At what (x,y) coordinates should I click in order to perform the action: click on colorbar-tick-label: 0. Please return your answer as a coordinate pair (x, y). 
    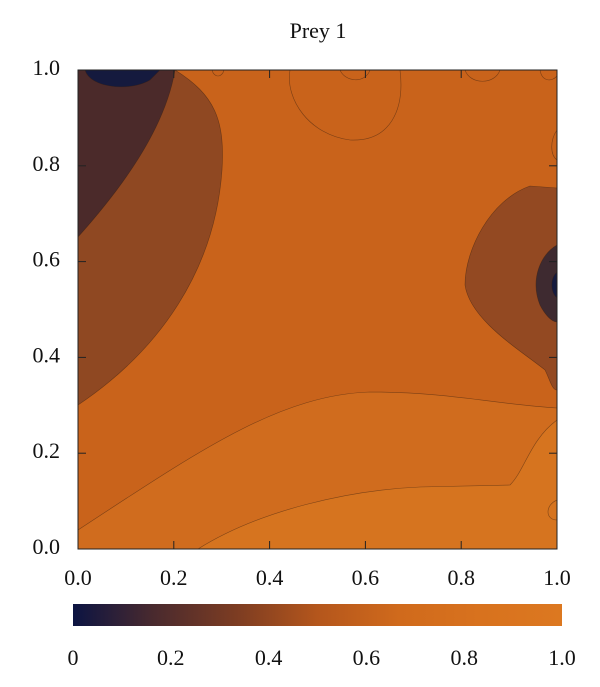
    Looking at the image, I should click on (73, 657).